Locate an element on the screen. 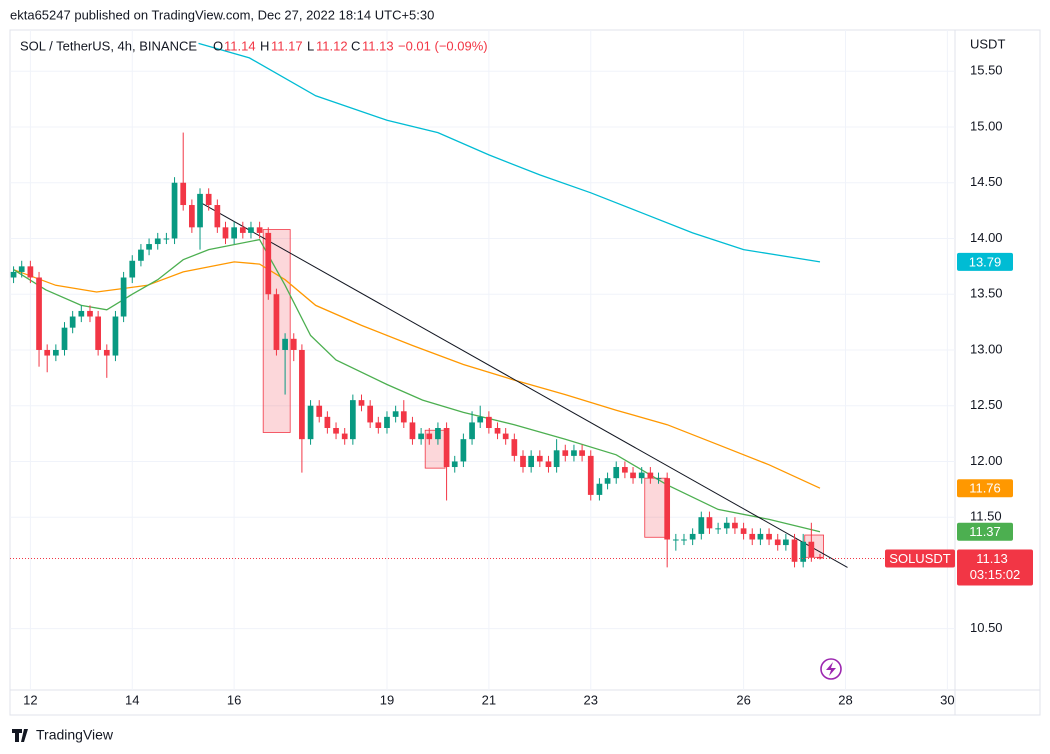  ohlc-label: L is located at coordinates (310, 45).